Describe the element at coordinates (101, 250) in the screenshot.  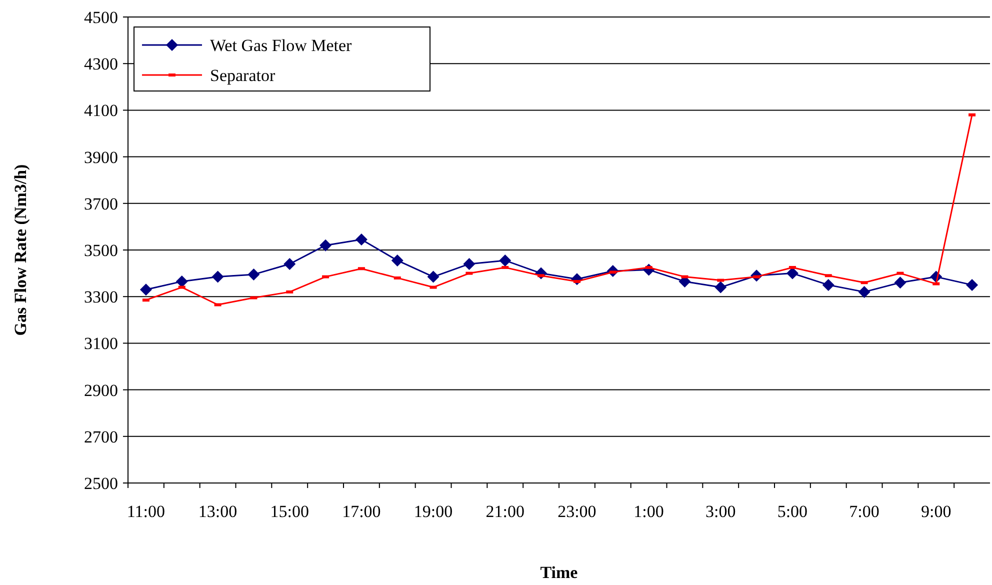
I see `y-tick-label: 3500` at that location.